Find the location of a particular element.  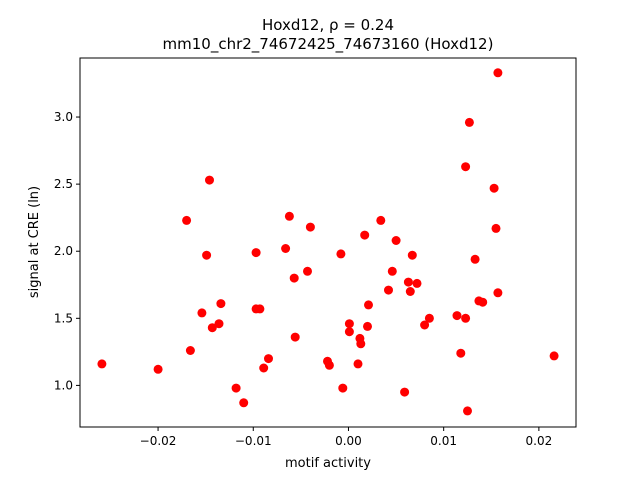

x-axis-label: motif activity is located at coordinates (328, 463).